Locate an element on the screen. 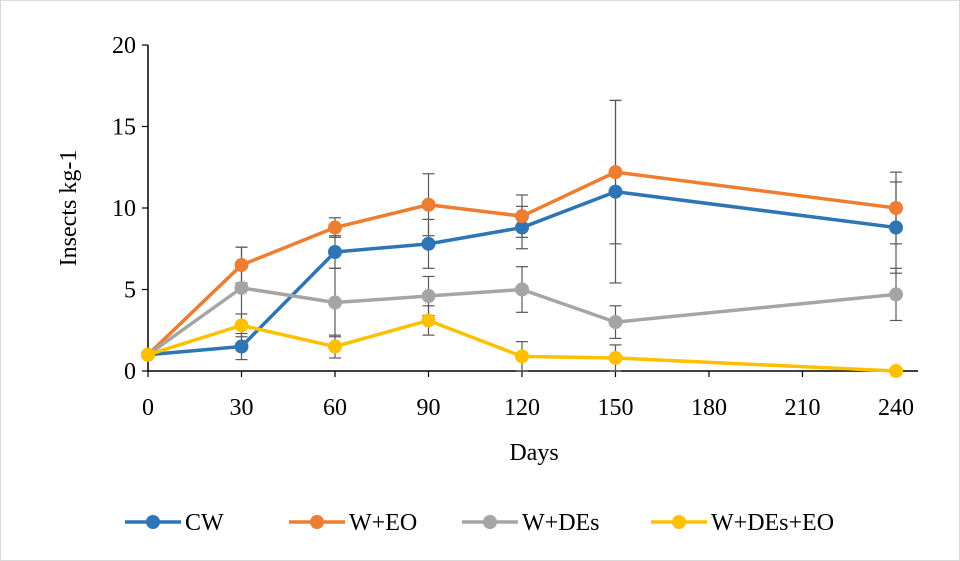  legend-marker-w-eo is located at coordinates (317, 522).